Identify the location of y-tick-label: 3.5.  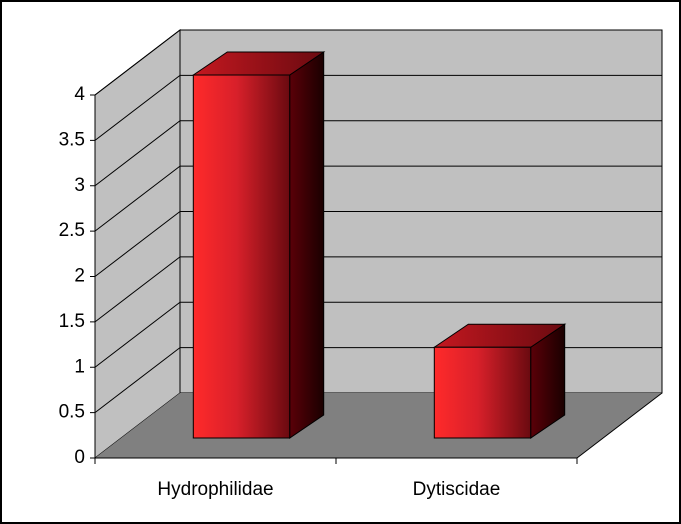
(72, 139).